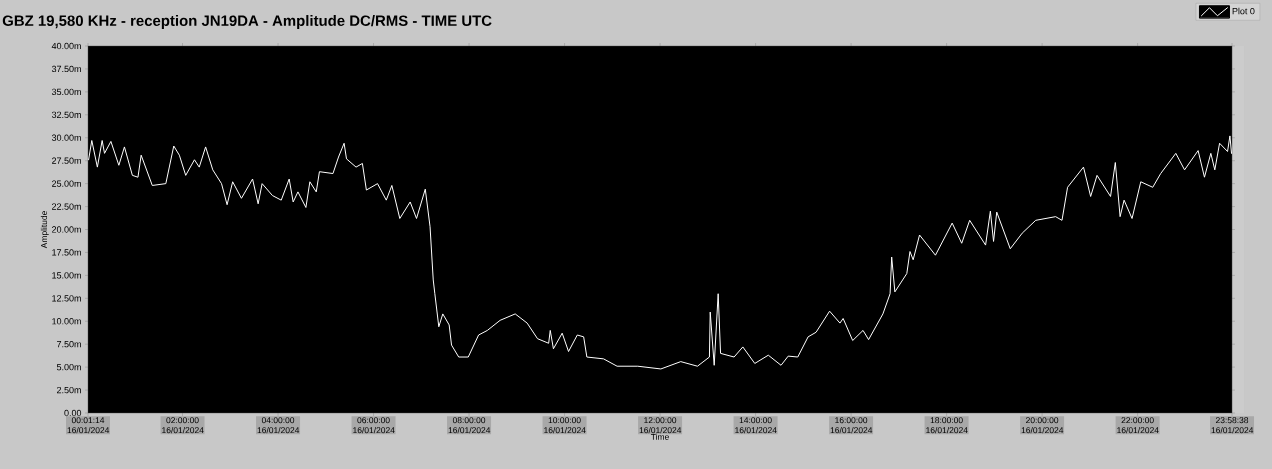 The height and width of the screenshot is (469, 1272). I want to click on y-tick-label: 0.00, so click(73, 413).